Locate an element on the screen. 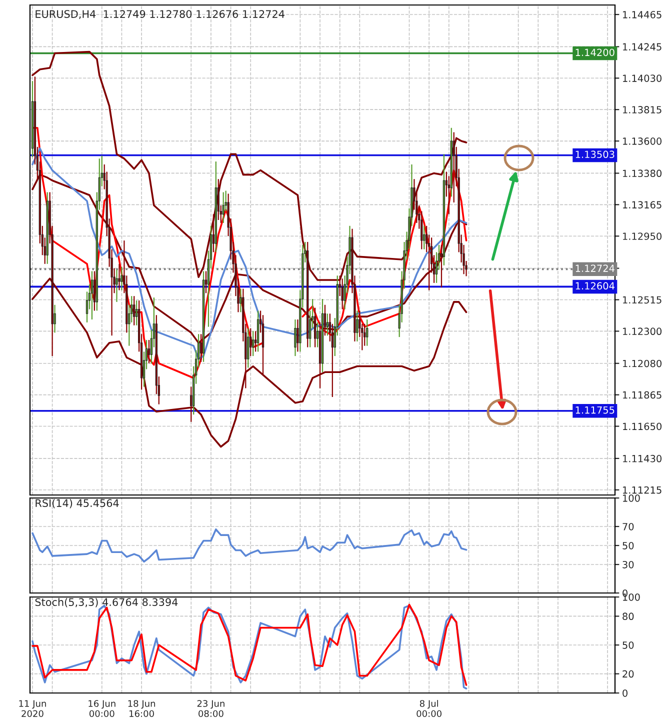 The height and width of the screenshot is (723, 665). y-tick-label: 1.11650 is located at coordinates (642, 426).